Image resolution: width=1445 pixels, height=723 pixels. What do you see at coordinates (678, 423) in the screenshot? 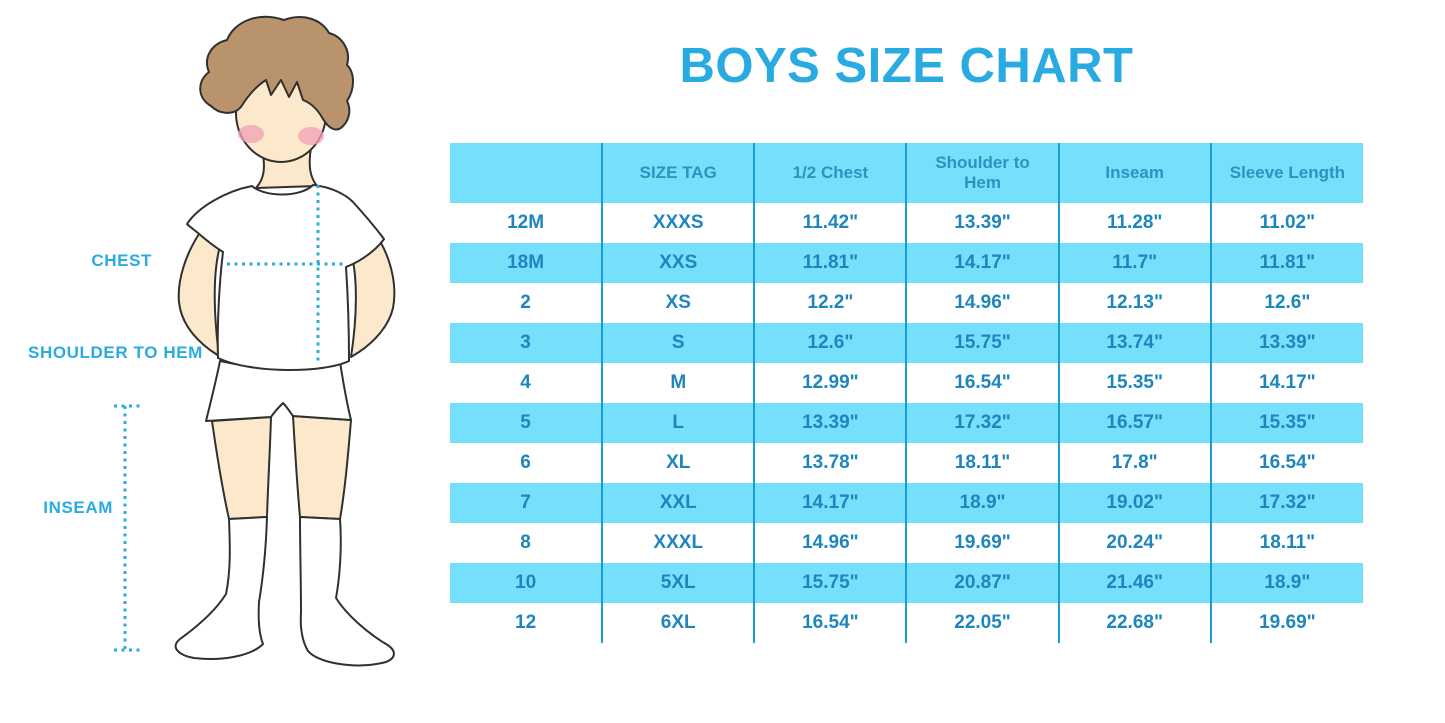
I see `table-cell: L` at bounding box center [678, 423].